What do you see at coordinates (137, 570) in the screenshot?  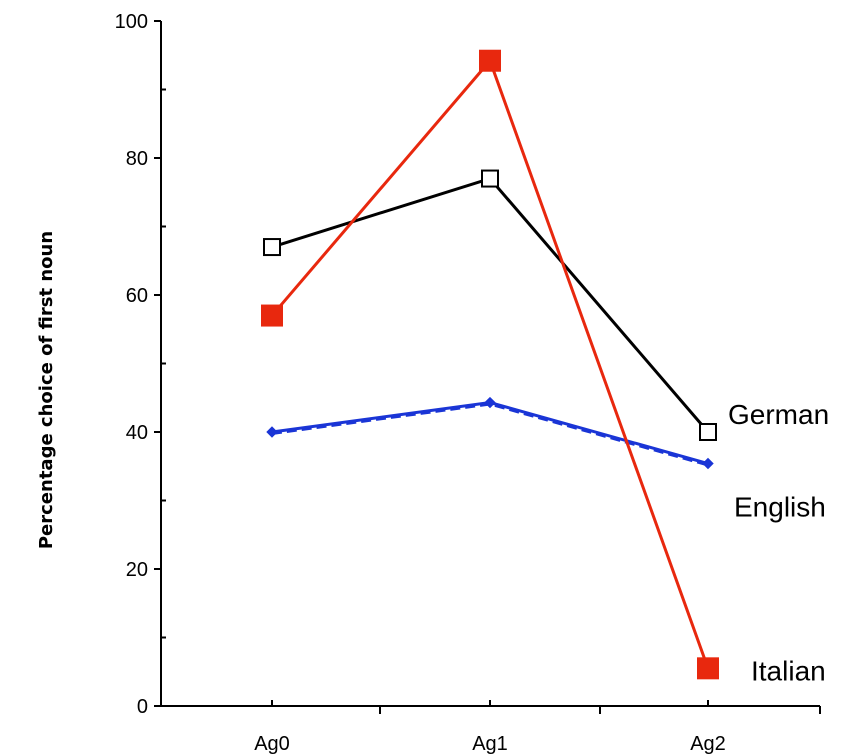 I see `y-tick-label: 20` at bounding box center [137, 570].